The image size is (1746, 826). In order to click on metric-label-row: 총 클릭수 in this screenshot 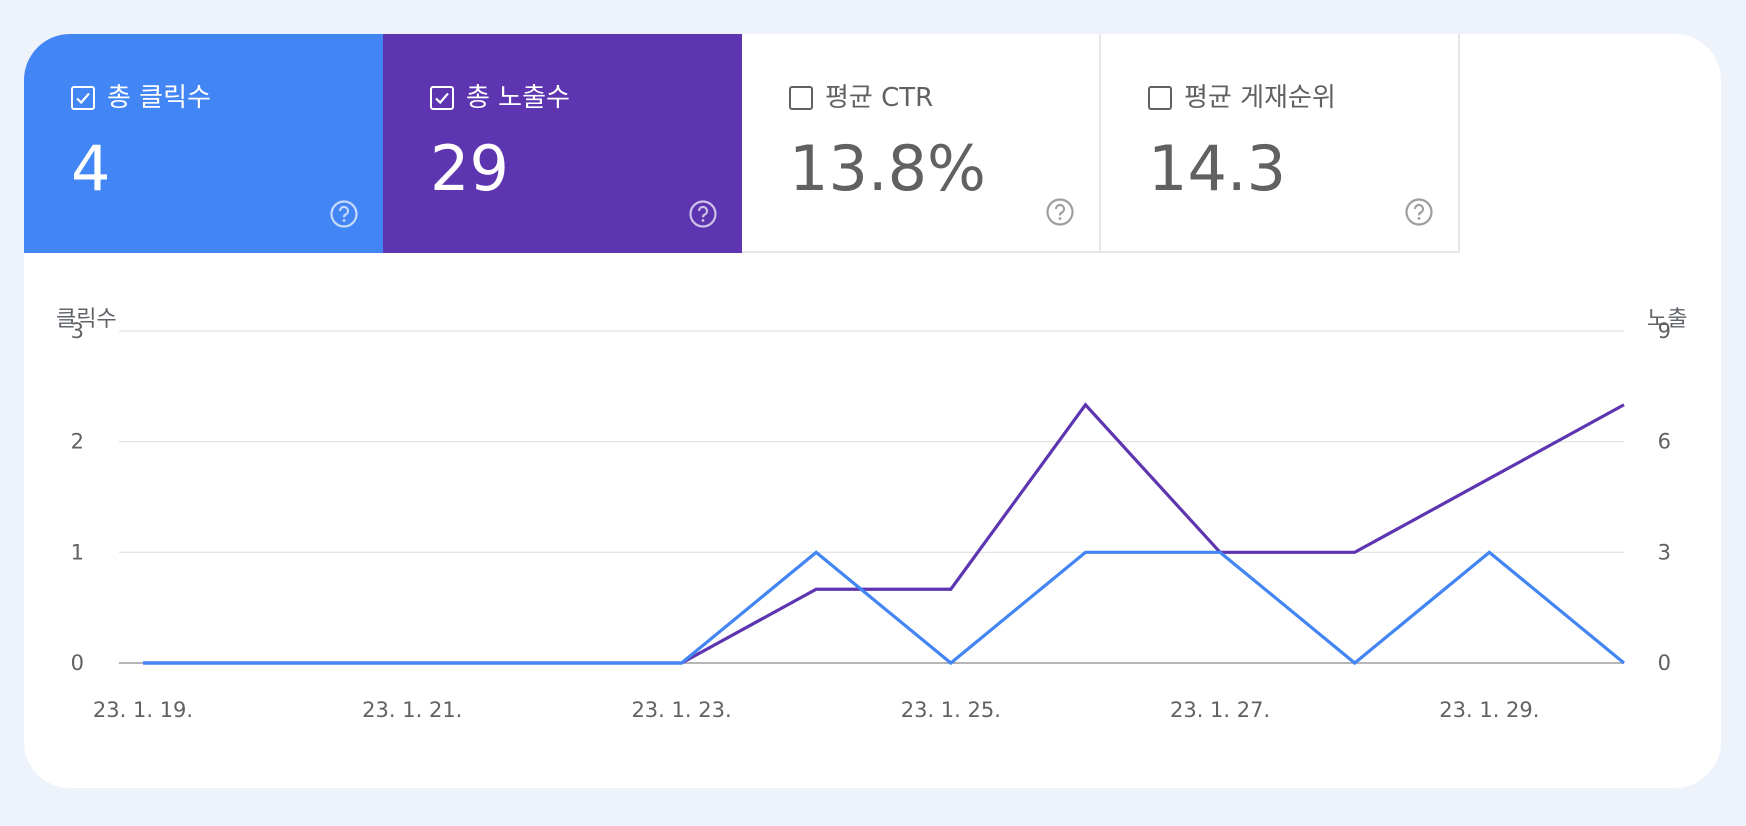, I will do `click(141, 98)`.